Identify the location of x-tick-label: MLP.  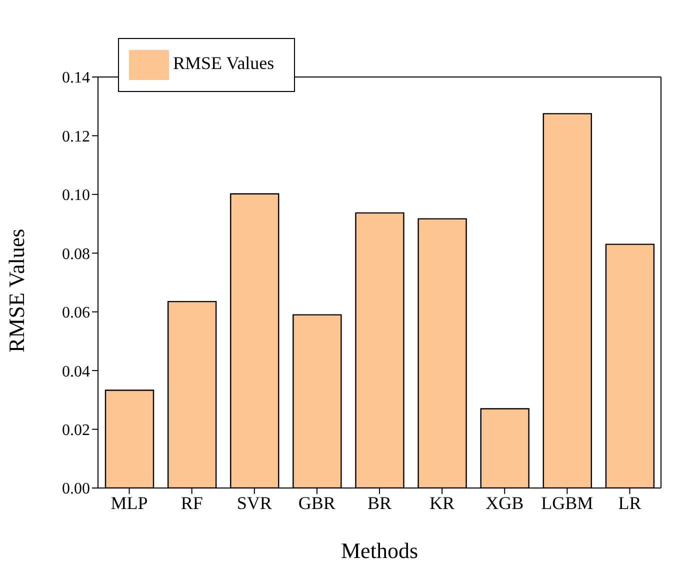
(129, 502).